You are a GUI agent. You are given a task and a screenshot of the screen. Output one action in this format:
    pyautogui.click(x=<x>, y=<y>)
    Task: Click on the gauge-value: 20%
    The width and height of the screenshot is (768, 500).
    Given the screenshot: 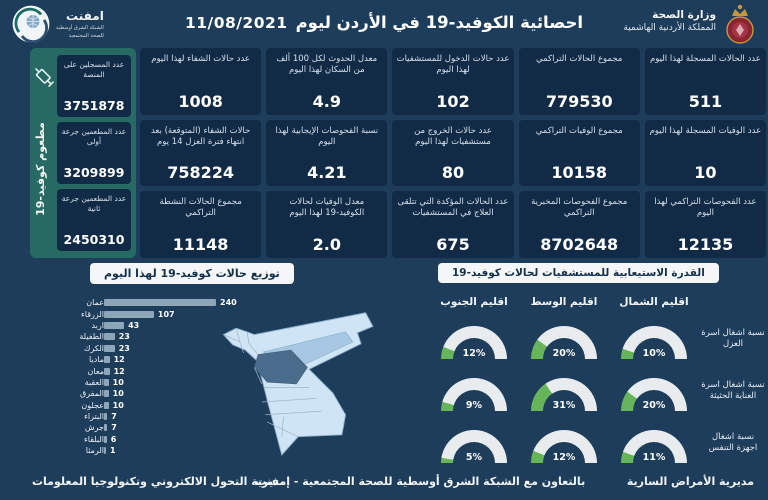 What is the action you would take?
    pyautogui.click(x=654, y=405)
    